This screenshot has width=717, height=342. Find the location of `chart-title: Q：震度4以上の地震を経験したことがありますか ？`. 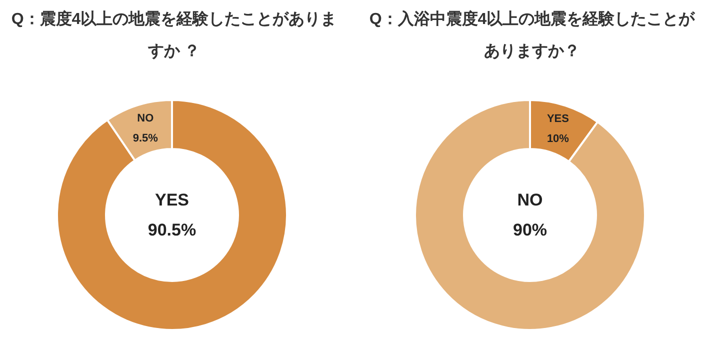

chart-title: Q：震度4以上の地震を経験したことがありますか ？ is located at coordinates (174, 35).